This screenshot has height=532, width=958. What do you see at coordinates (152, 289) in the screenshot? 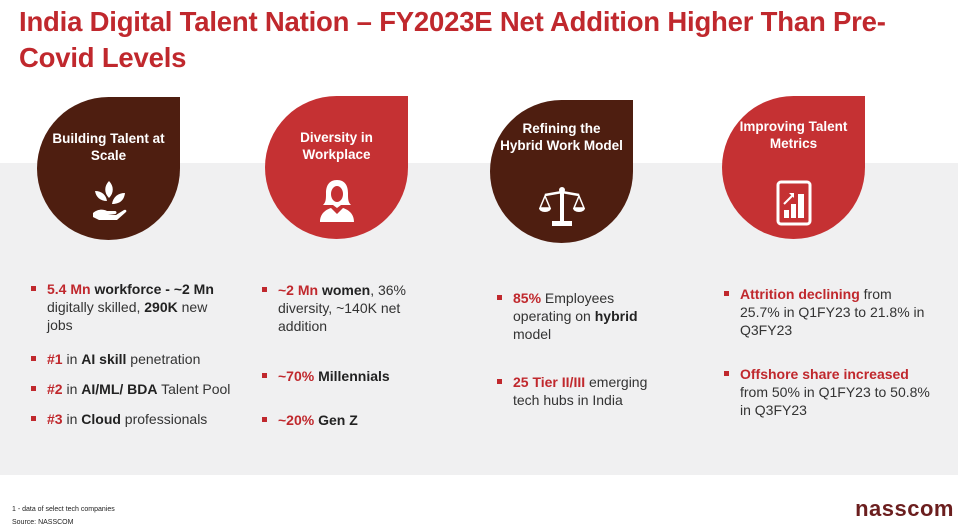
I see `bullet-text: workforce - ~2 Mn` at bounding box center [152, 289].